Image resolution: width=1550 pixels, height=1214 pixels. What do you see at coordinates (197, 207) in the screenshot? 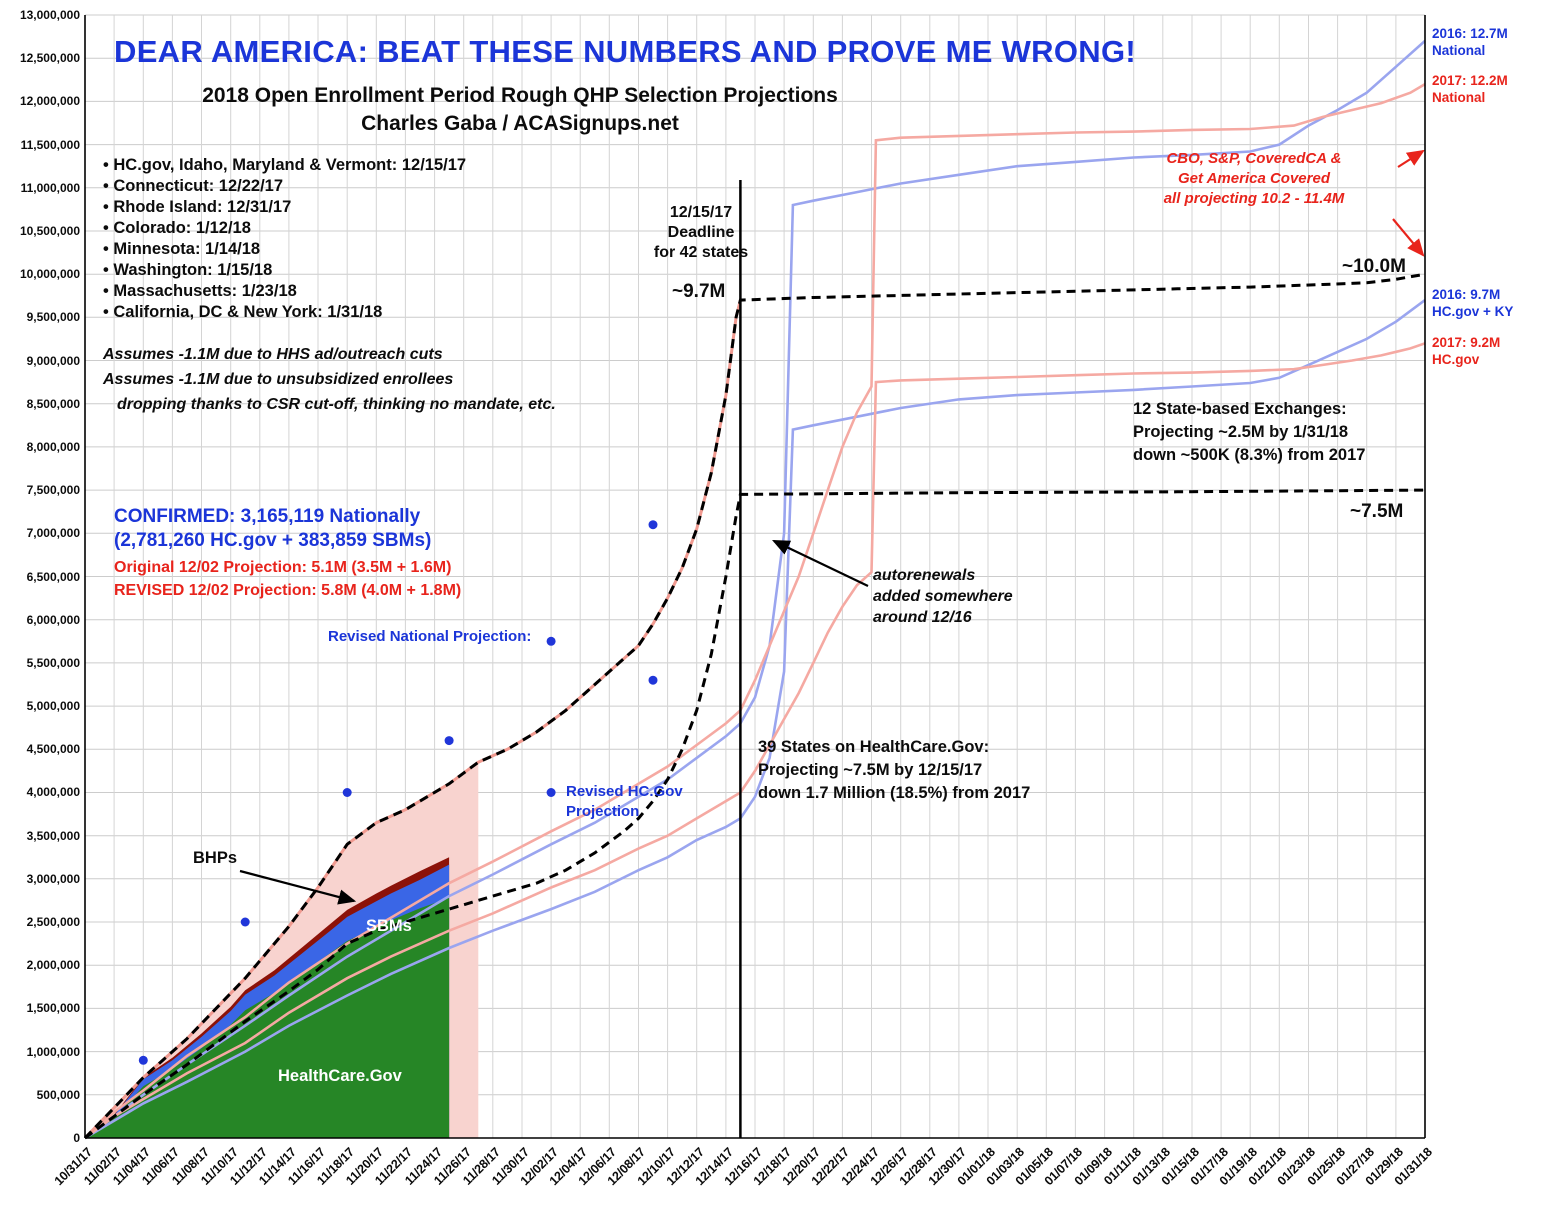
I see `deadline-item: • Rhode Island: 12/31/17` at bounding box center [197, 207].